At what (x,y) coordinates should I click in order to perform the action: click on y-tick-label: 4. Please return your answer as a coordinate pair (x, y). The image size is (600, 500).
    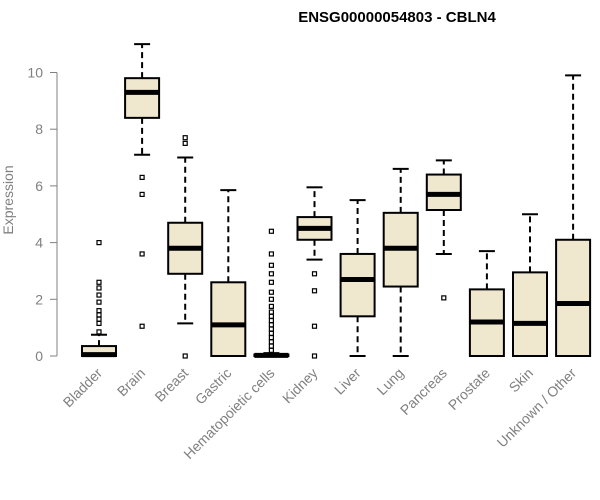
    Looking at the image, I should click on (39, 243).